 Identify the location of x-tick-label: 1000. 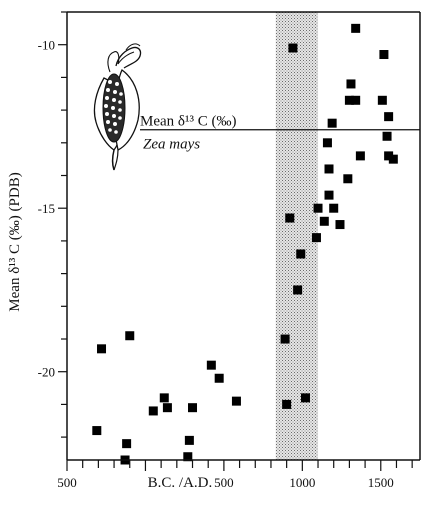
(302, 482).